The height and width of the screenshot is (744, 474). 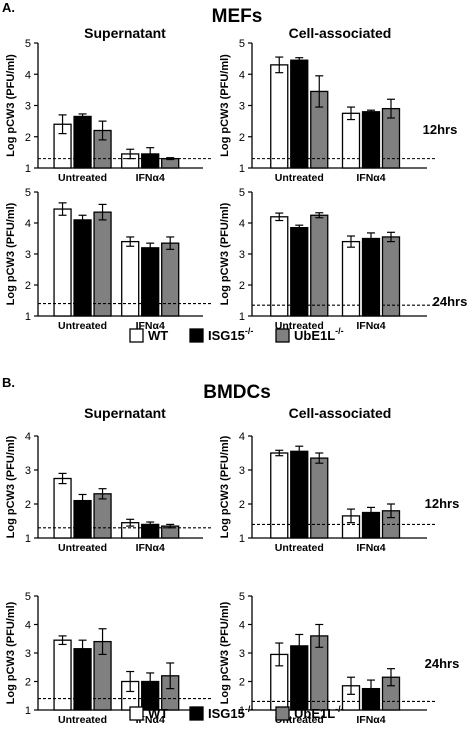 I want to click on chart-b-24hrs-cell-y-tick-label: 3, so click(x=242, y=654).